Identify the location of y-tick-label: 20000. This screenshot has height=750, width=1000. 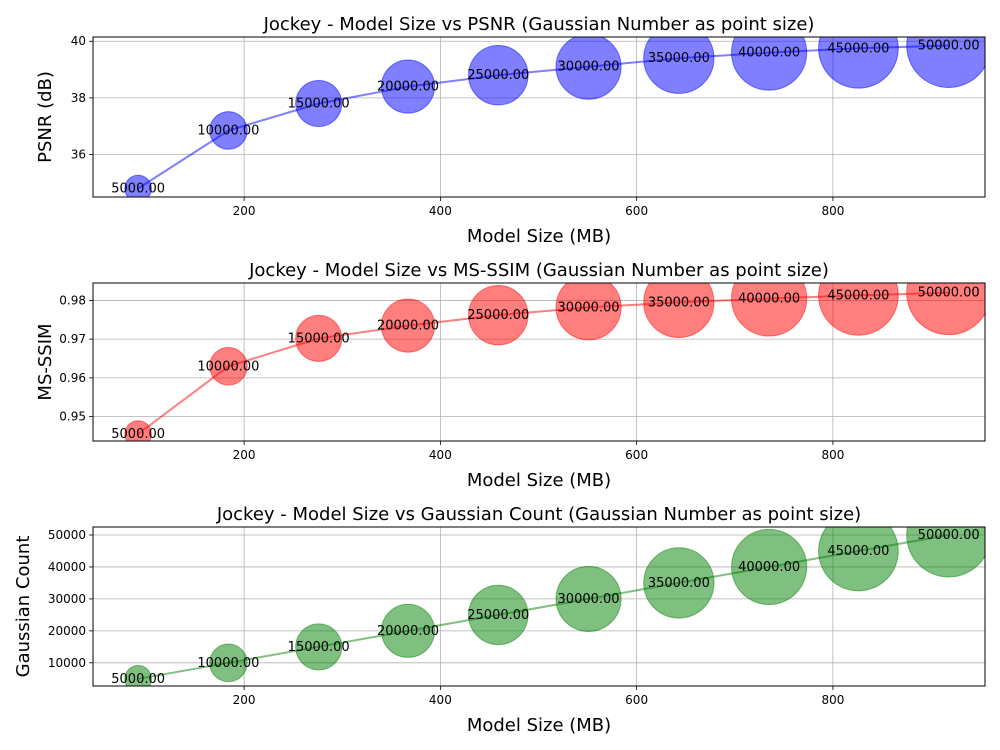
(67, 631).